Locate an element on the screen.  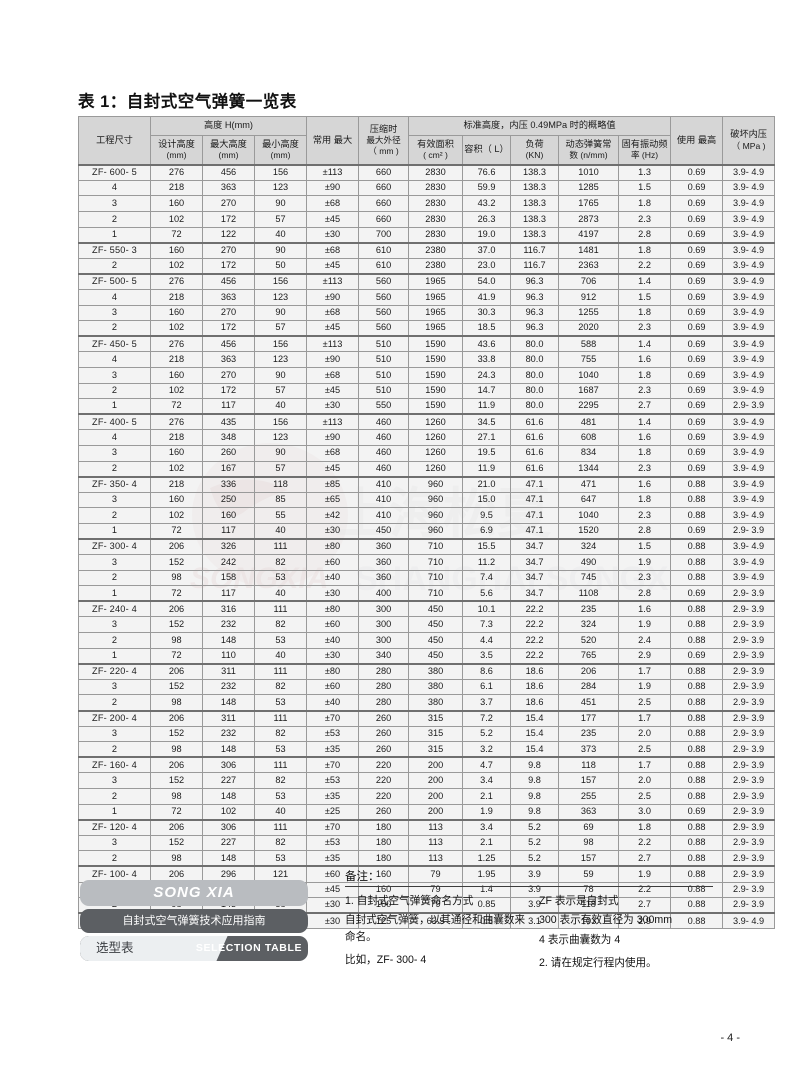
cell-k: 471 is located at coordinates (589, 484).